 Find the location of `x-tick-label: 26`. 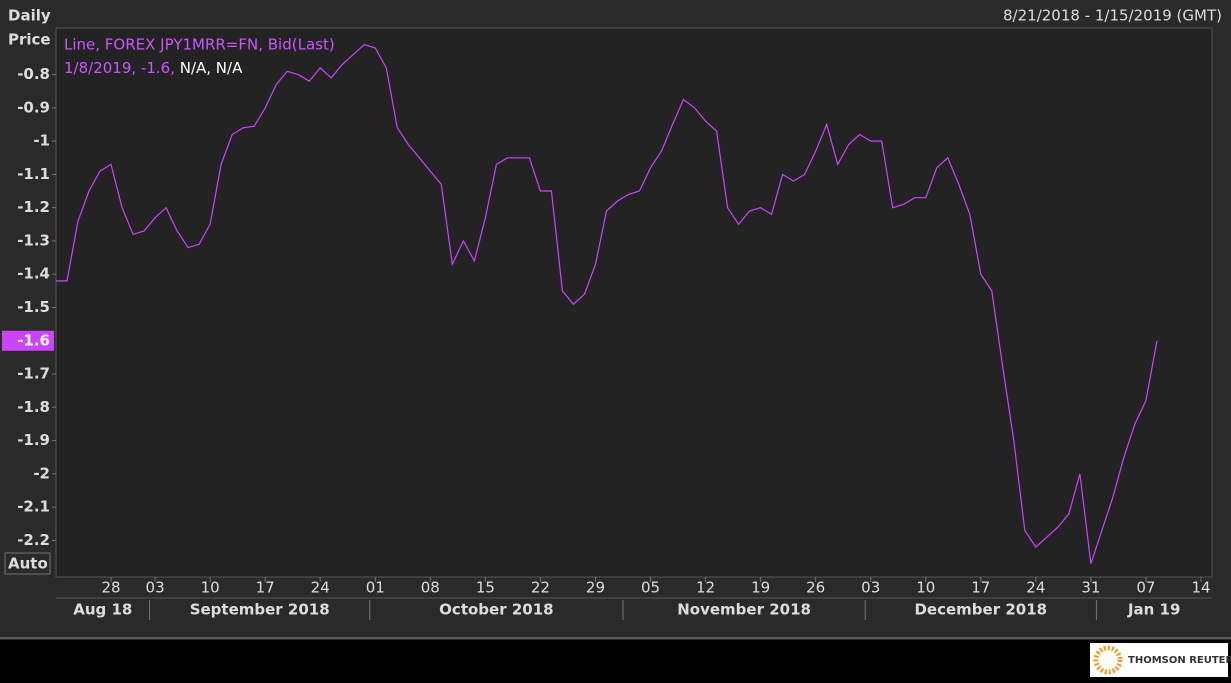

x-tick-label: 26 is located at coordinates (815, 588).